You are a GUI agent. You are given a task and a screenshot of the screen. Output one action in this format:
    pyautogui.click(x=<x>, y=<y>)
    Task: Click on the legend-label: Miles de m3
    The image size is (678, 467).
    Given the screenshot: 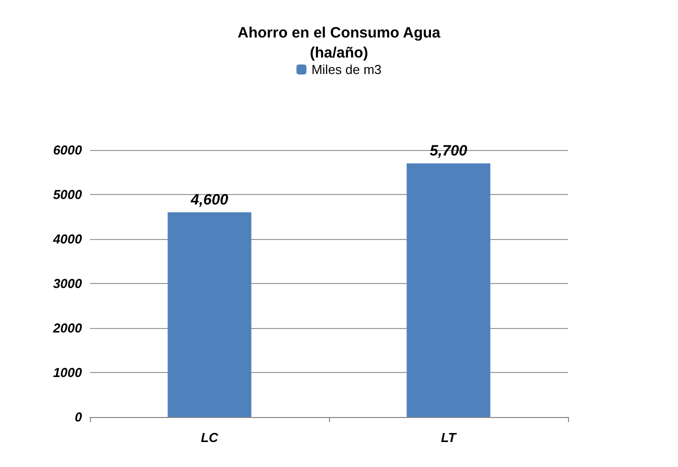 What is the action you would take?
    pyautogui.click(x=346, y=69)
    